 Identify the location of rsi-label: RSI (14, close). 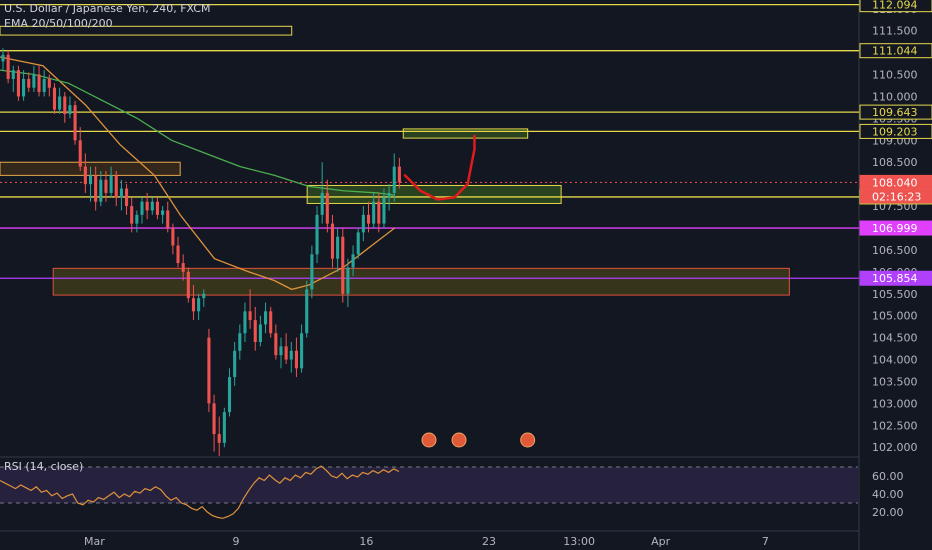
(44, 466).